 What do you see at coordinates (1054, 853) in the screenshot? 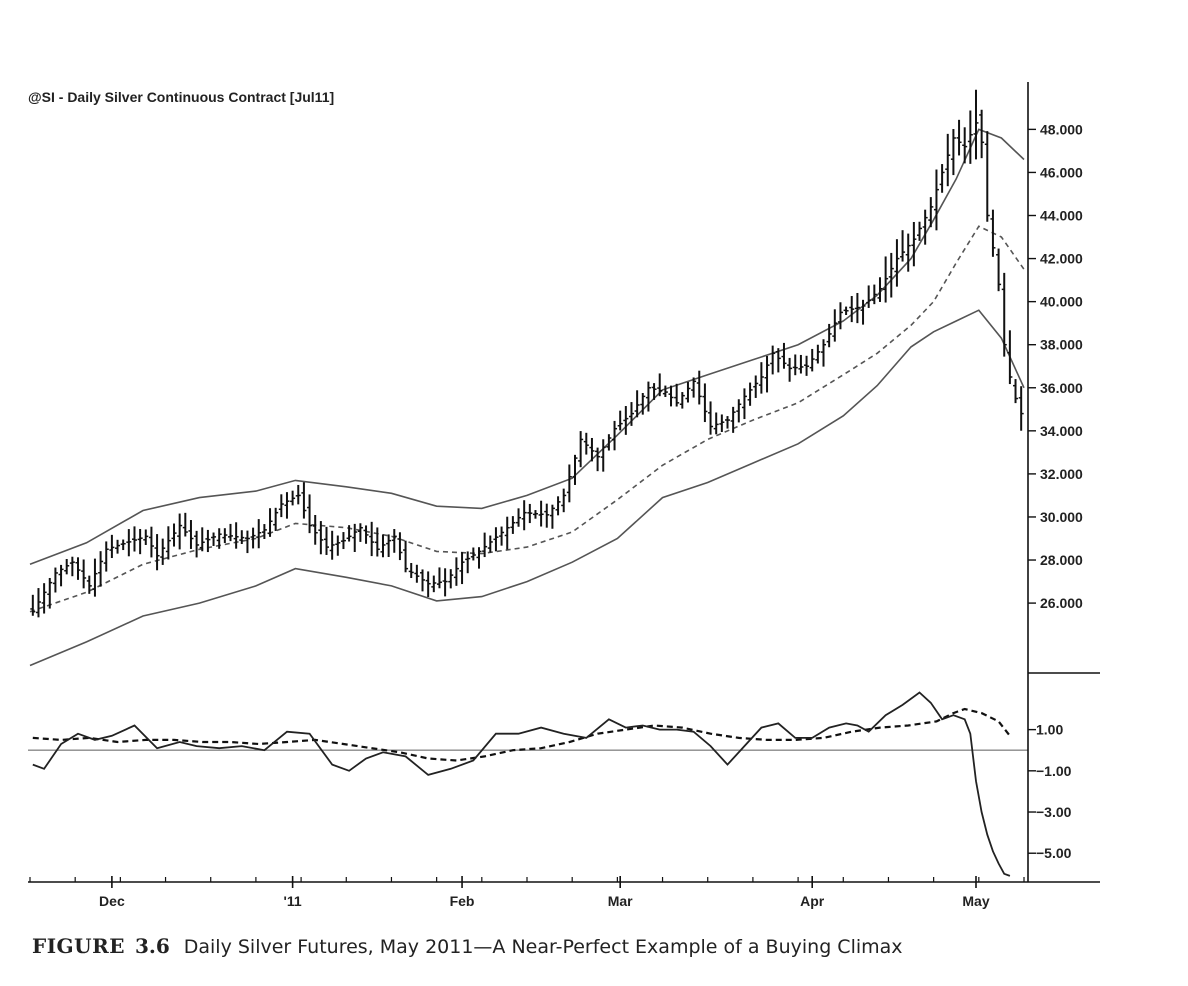
I see `oscillator-tick-label: −5.00` at bounding box center [1054, 853].